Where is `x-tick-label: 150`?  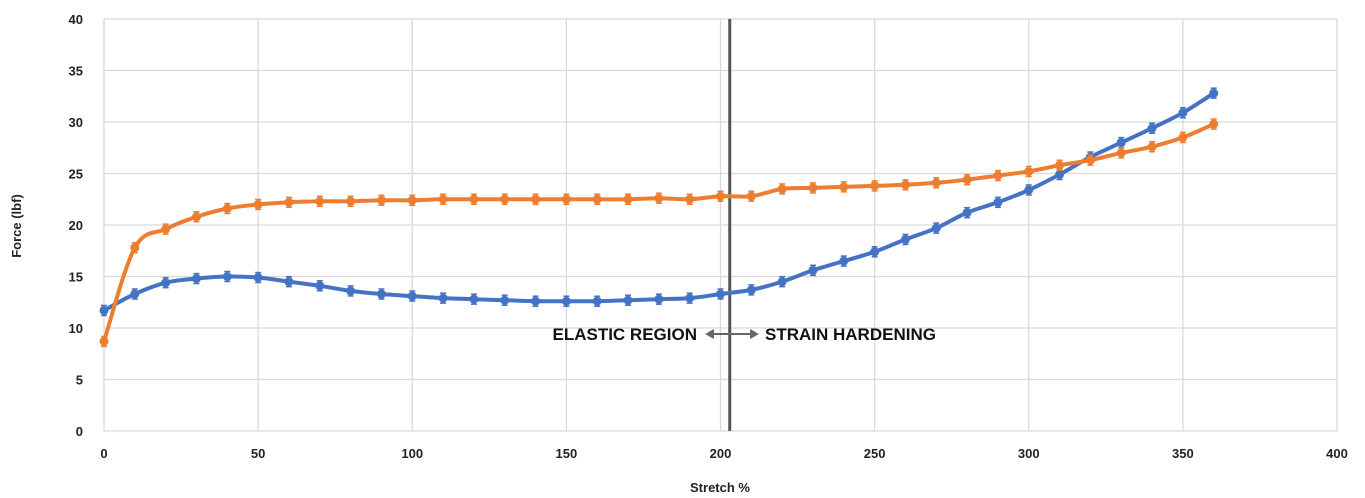 x-tick-label: 150 is located at coordinates (567, 453).